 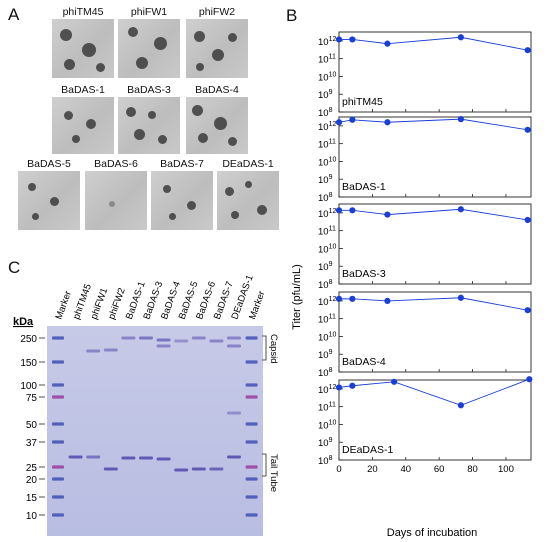 What do you see at coordinates (264, 465) in the screenshot?
I see `tail-tube-bracket` at bounding box center [264, 465].